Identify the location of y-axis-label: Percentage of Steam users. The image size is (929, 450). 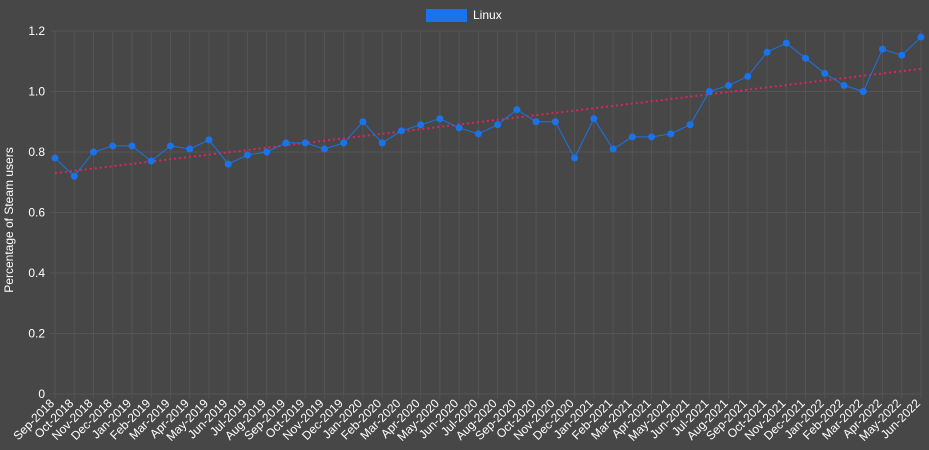
(9, 219).